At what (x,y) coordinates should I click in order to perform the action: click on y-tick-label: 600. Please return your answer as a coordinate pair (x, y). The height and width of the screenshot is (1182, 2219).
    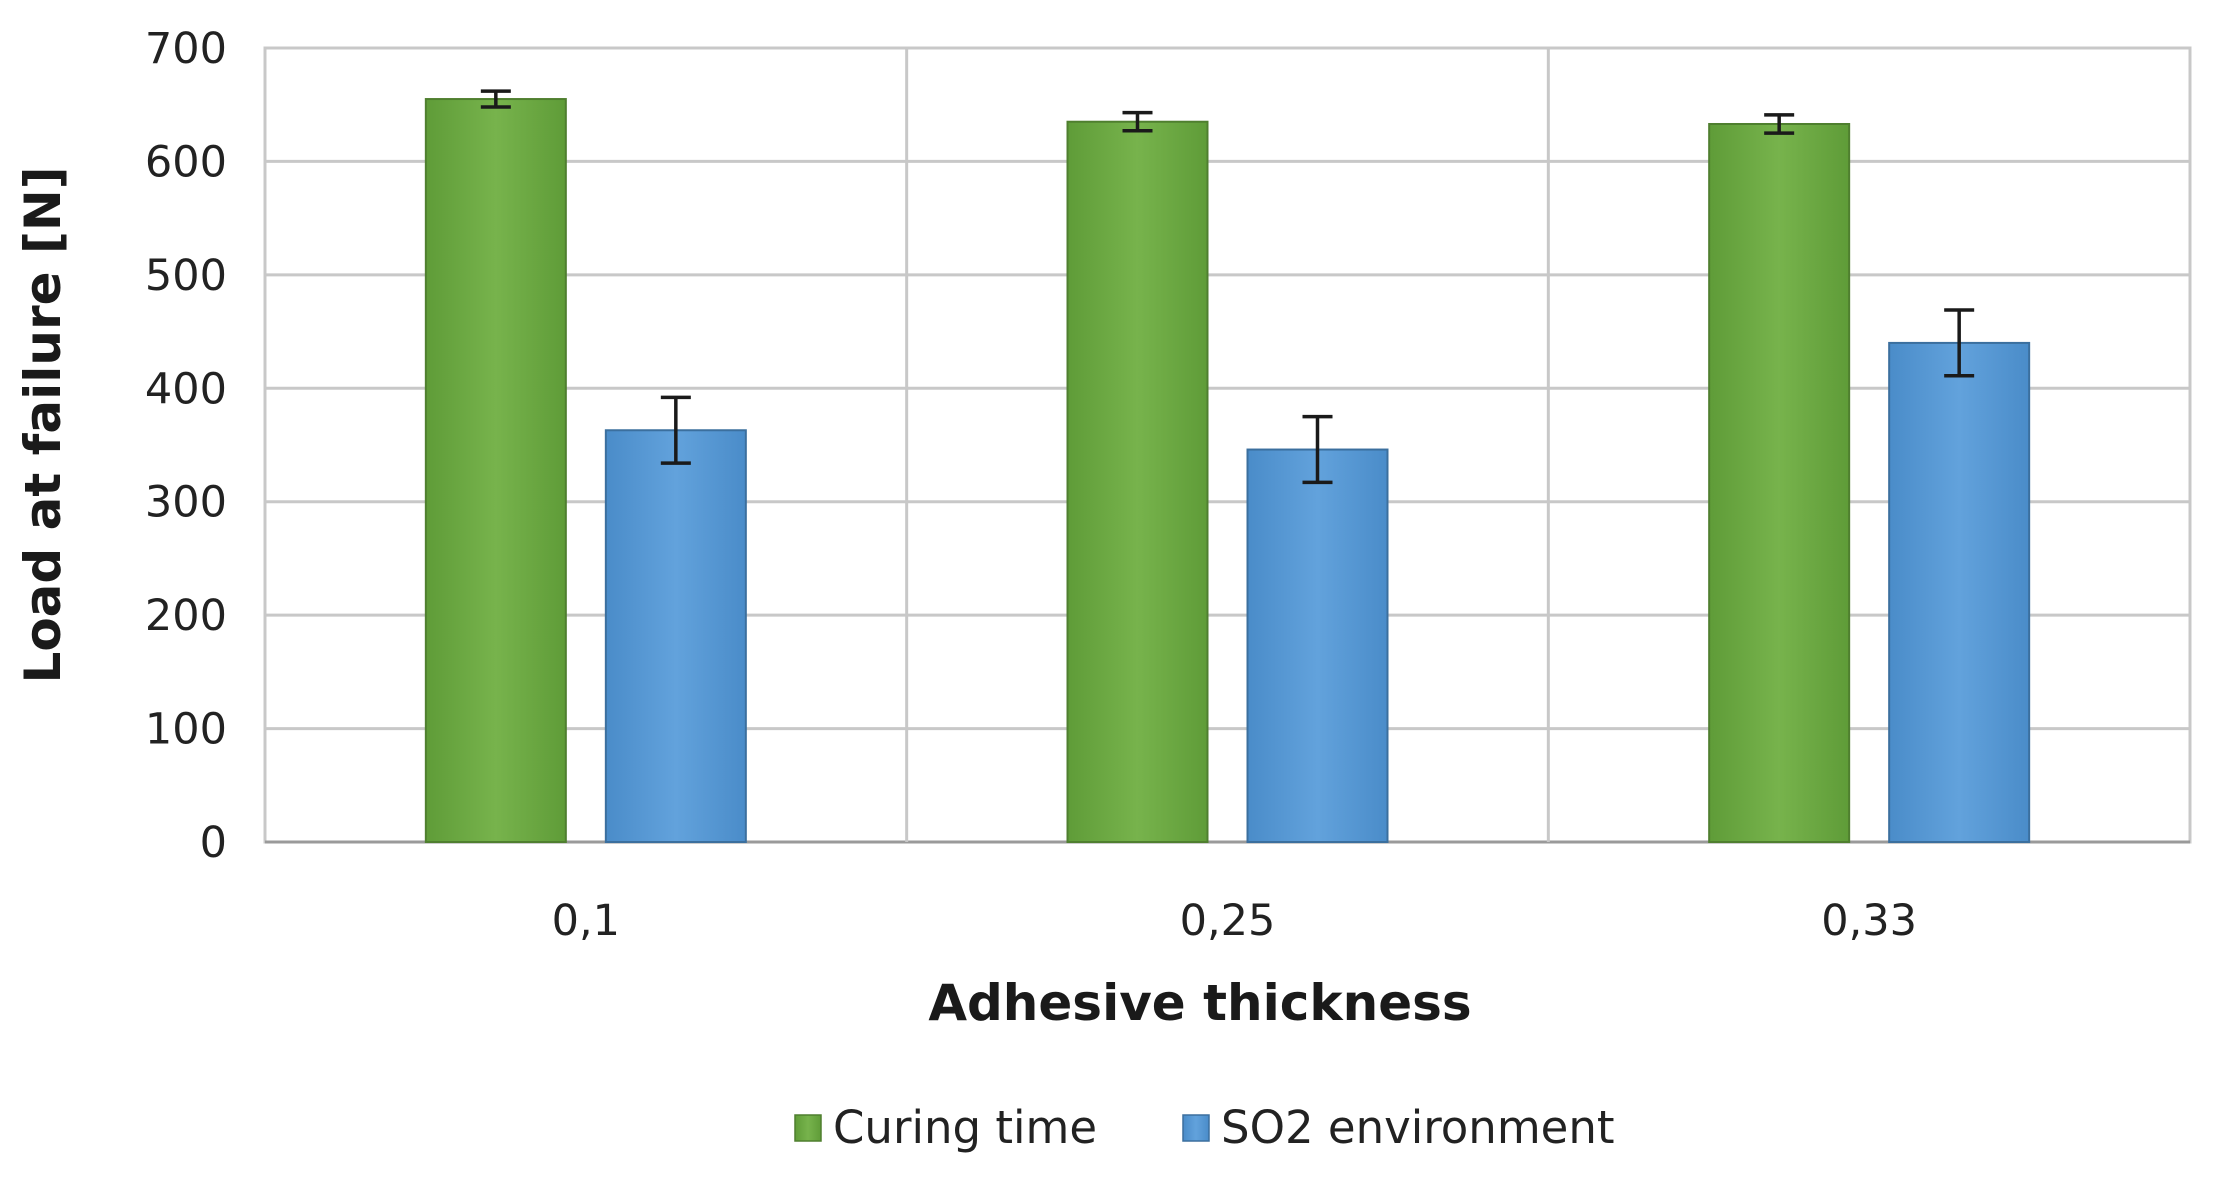
    Looking at the image, I should click on (186, 162).